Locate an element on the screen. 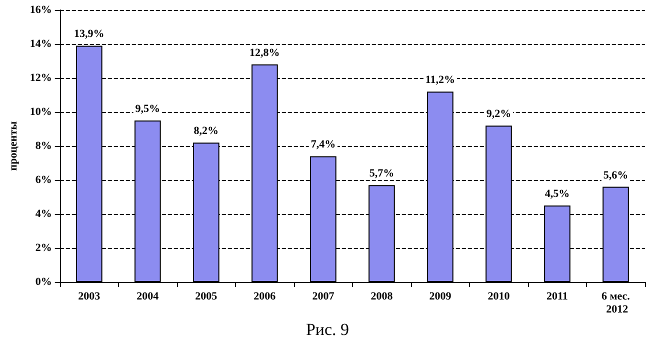 The image size is (655, 347). y-tick-label: 14% is located at coordinates (41, 44).